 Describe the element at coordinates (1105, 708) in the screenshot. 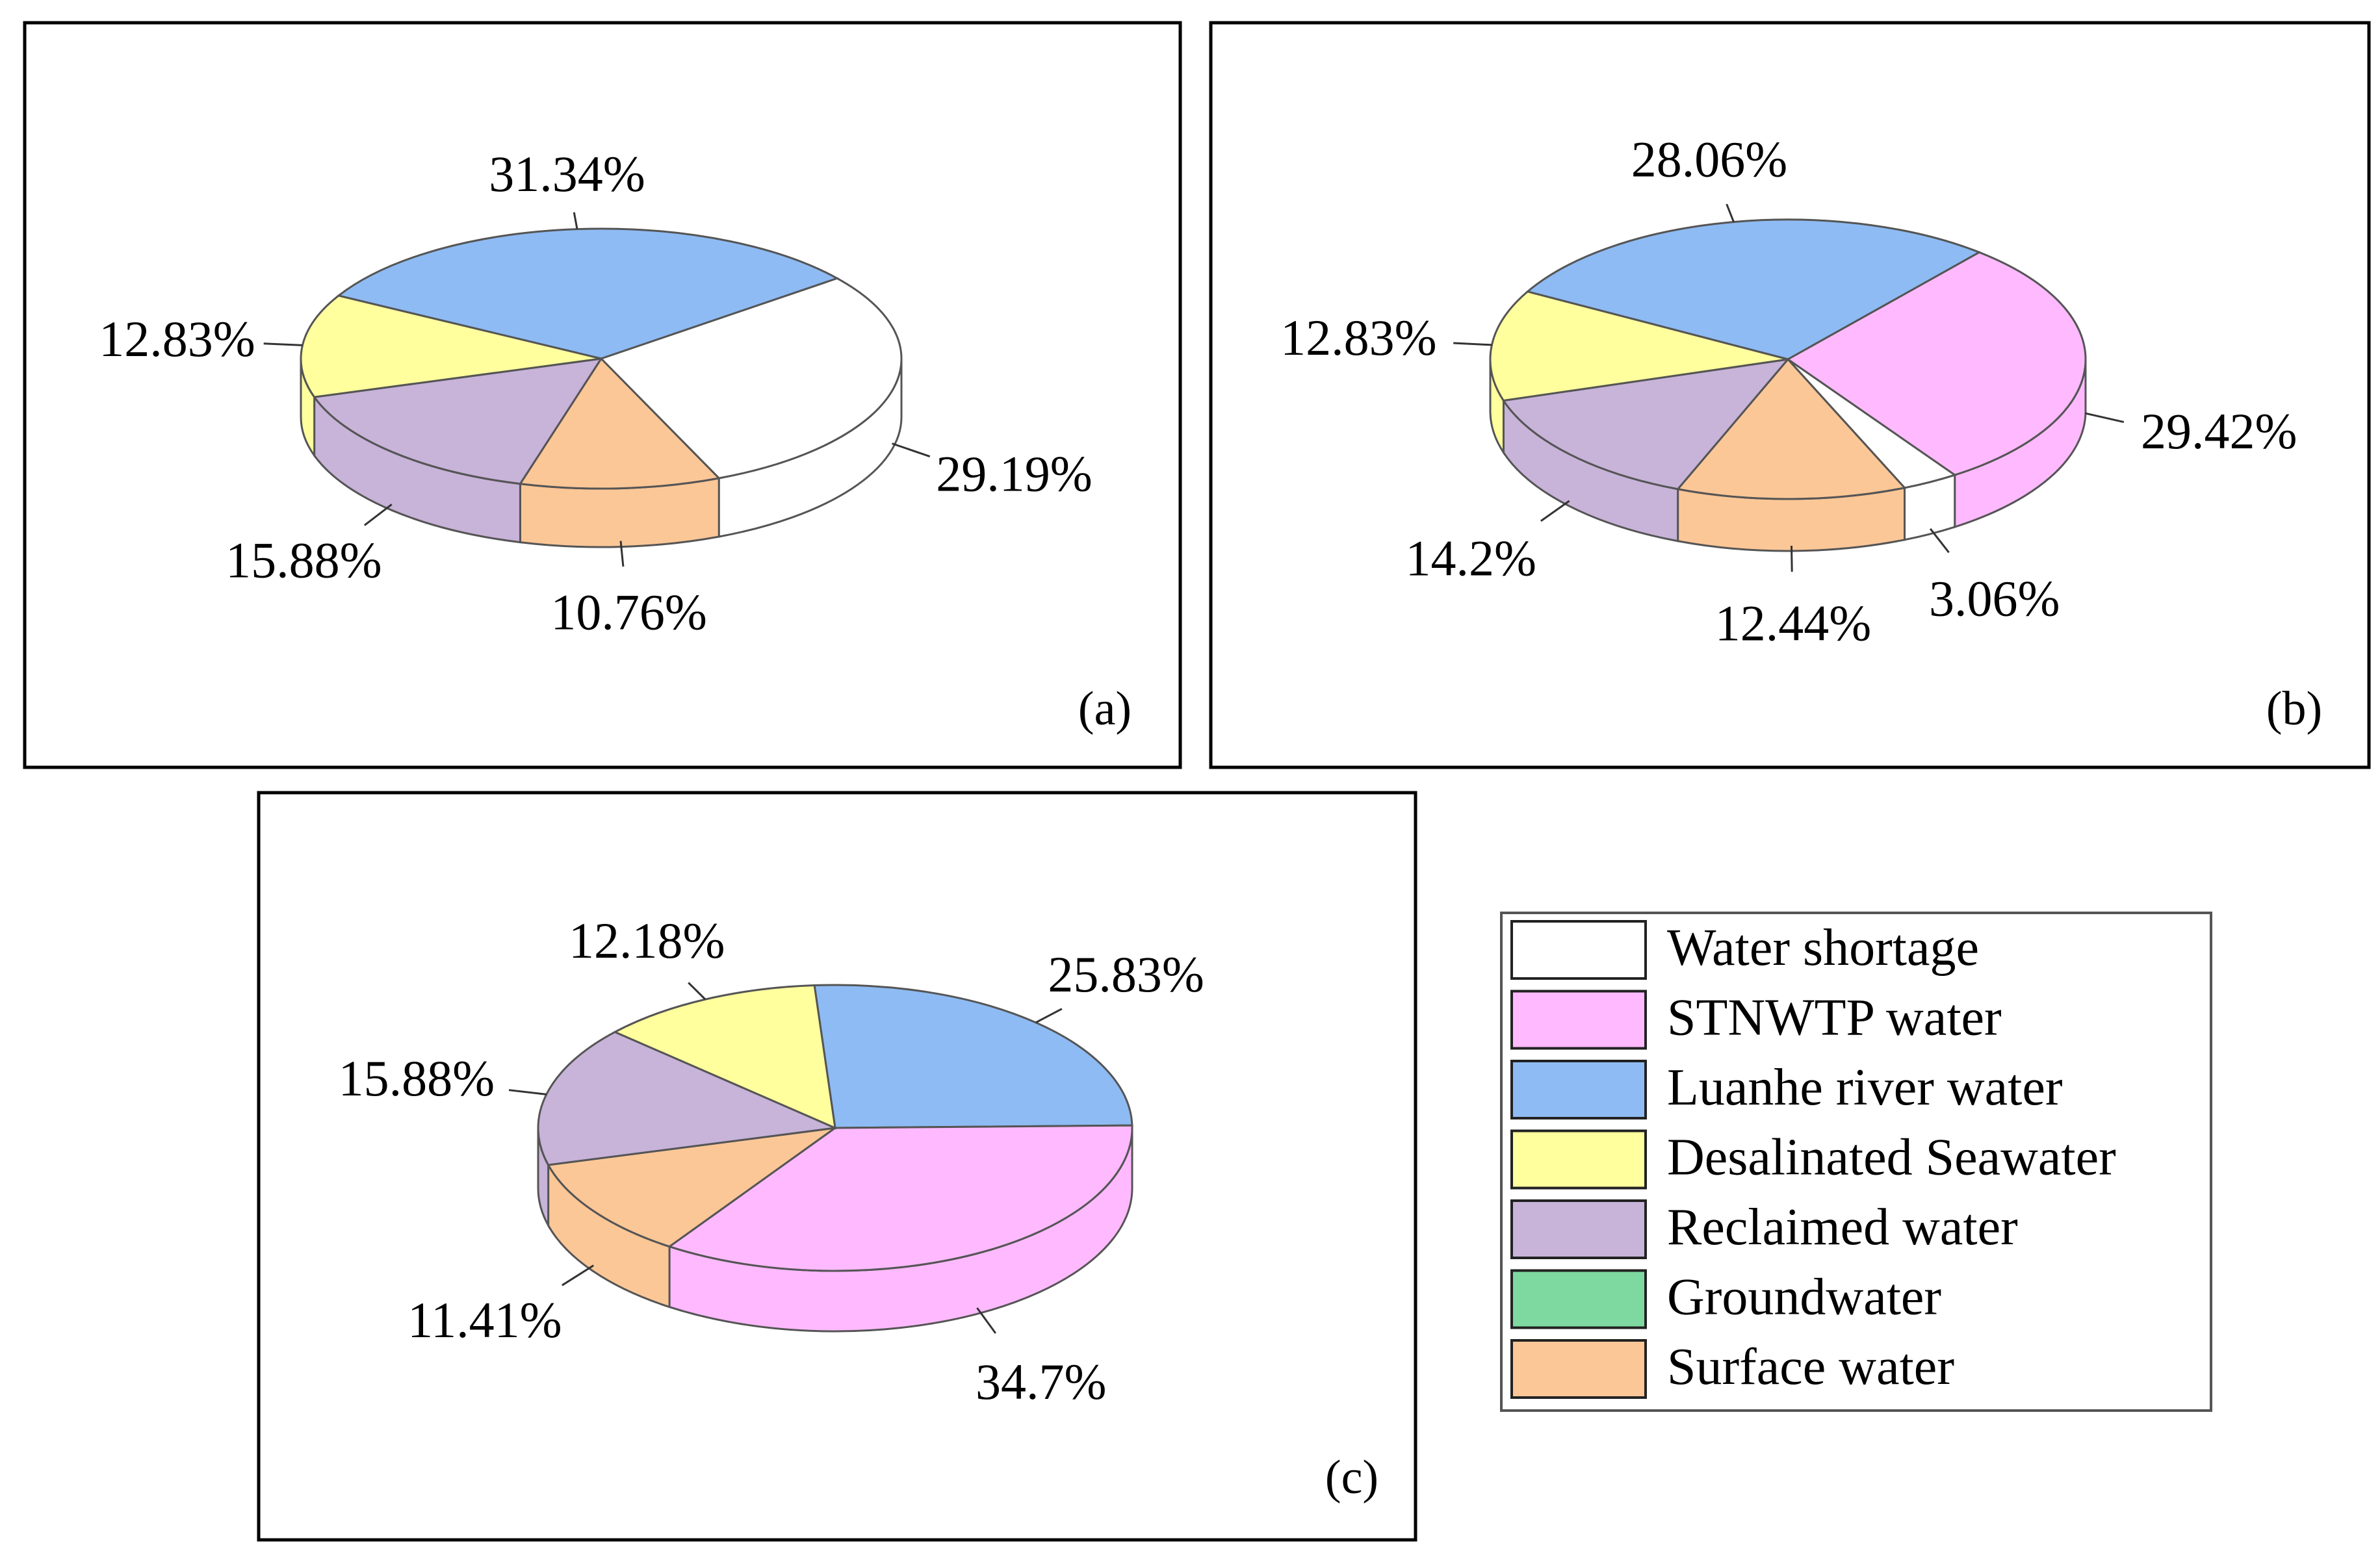

I see `panel-a-tag: (a)` at that location.